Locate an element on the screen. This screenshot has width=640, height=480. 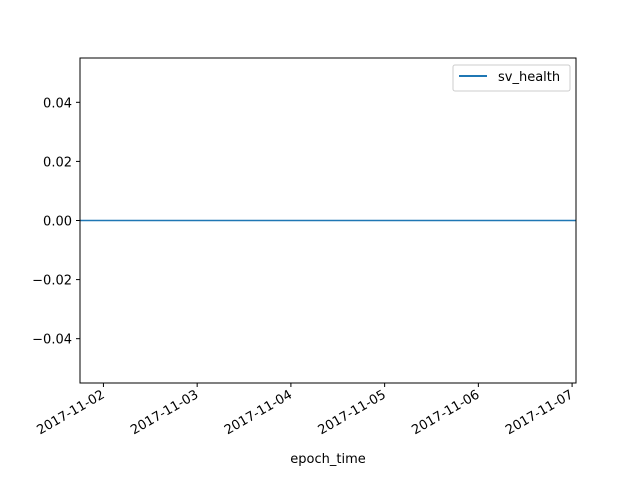
legend: sv_health is located at coordinates (511, 78).